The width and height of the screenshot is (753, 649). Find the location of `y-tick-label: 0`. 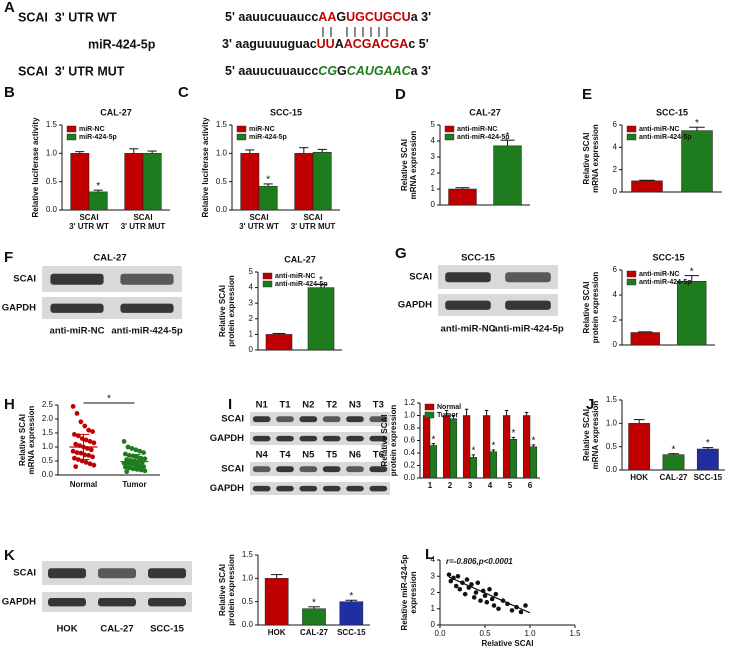

y-tick-label: 0 is located at coordinates (615, 191).